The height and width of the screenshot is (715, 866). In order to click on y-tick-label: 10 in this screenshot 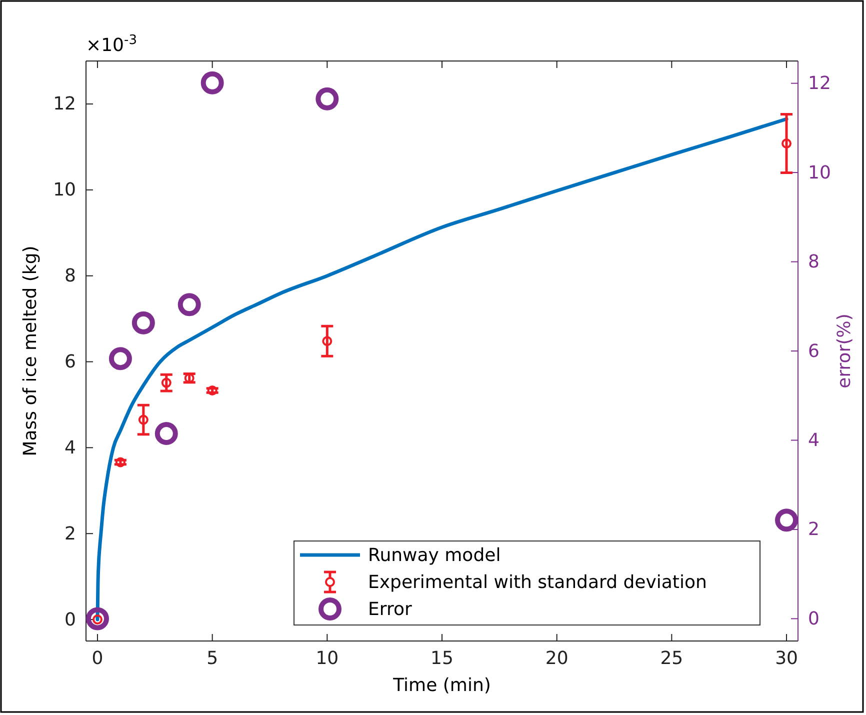, I will do `click(64, 190)`.